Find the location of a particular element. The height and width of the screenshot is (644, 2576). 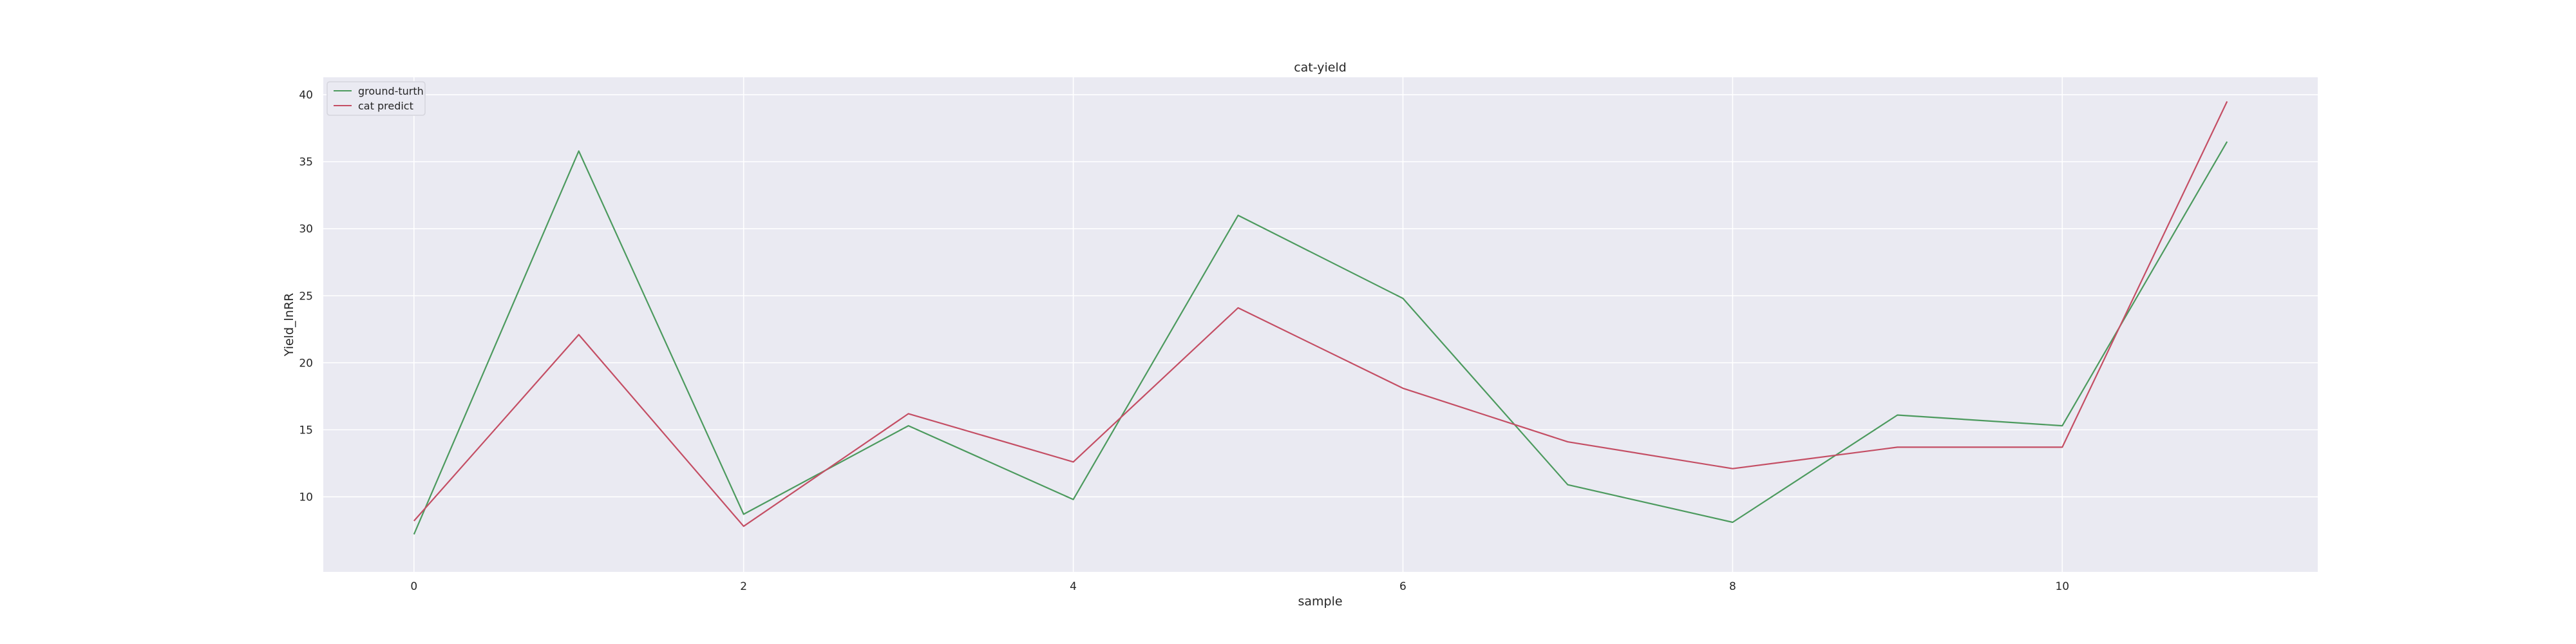

x-tick-label: 6 is located at coordinates (1403, 587).